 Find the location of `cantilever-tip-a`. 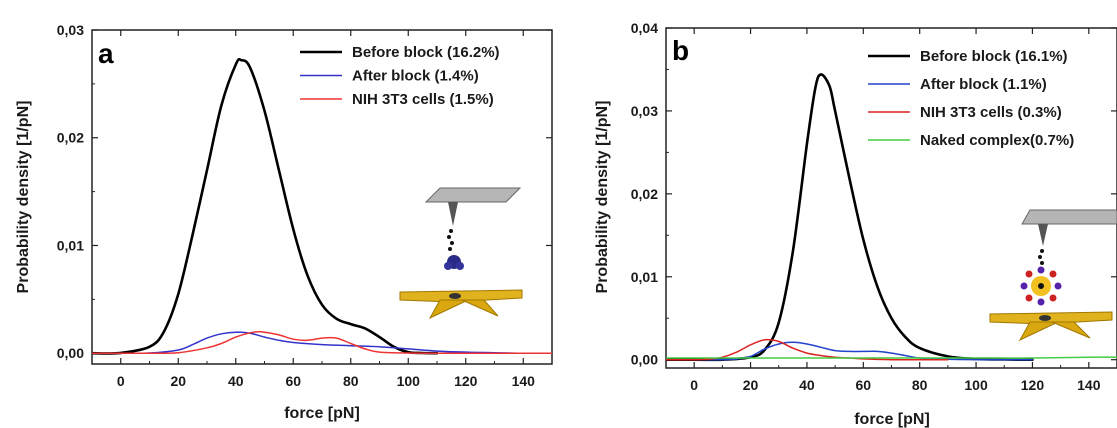

cantilever-tip-a is located at coordinates (453, 214).